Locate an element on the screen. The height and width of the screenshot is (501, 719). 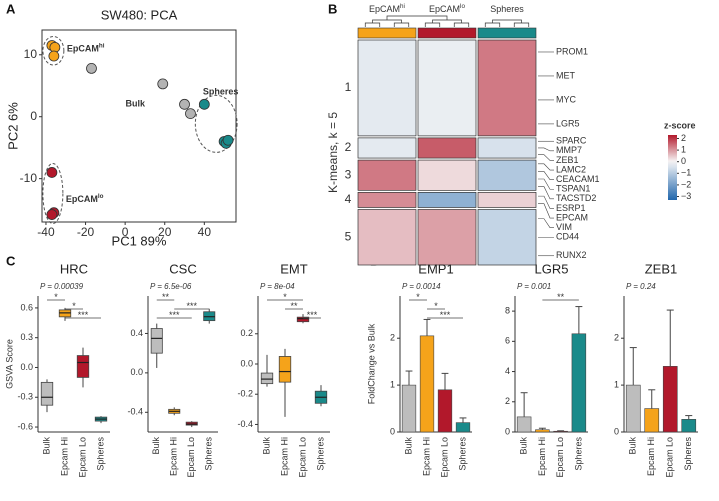
y-tick-label: 0 is located at coordinates (616, 431).